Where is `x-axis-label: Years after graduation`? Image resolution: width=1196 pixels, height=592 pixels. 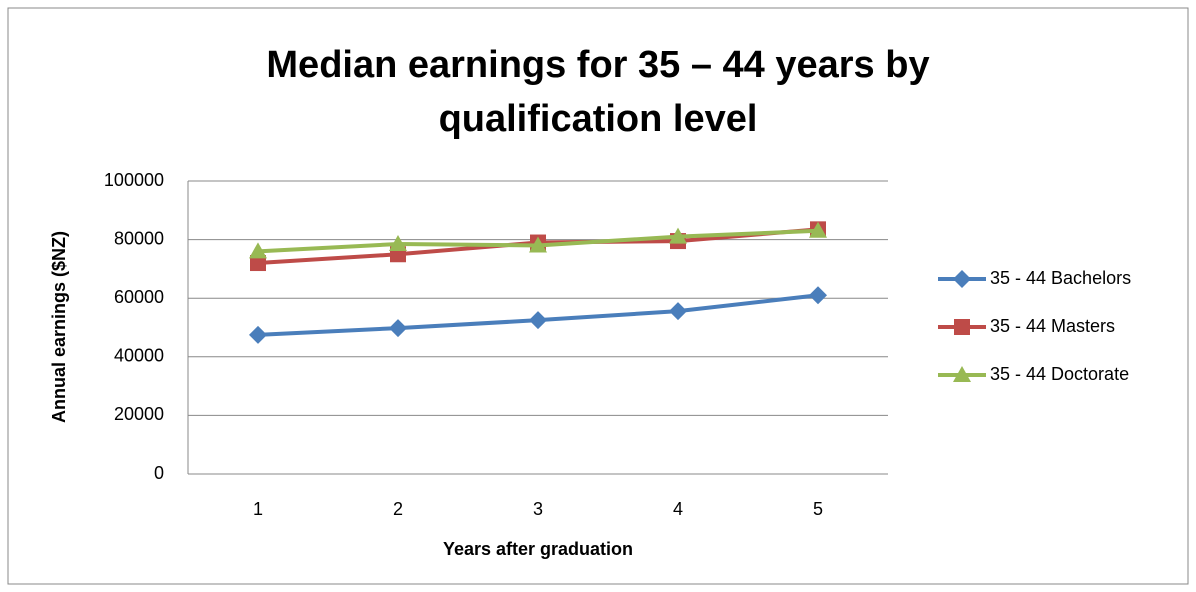 x-axis-label: Years after graduation is located at coordinates (538, 549).